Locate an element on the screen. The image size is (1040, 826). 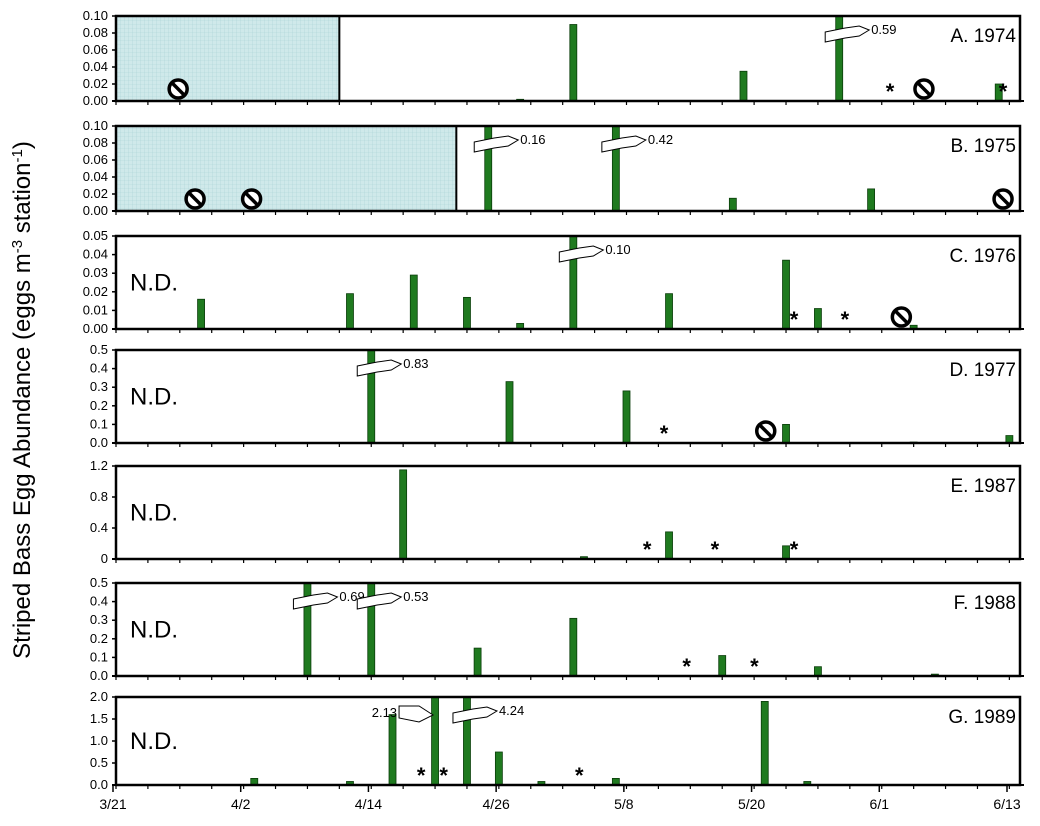
y-tick-label: 1.2 is located at coordinates (99, 465).